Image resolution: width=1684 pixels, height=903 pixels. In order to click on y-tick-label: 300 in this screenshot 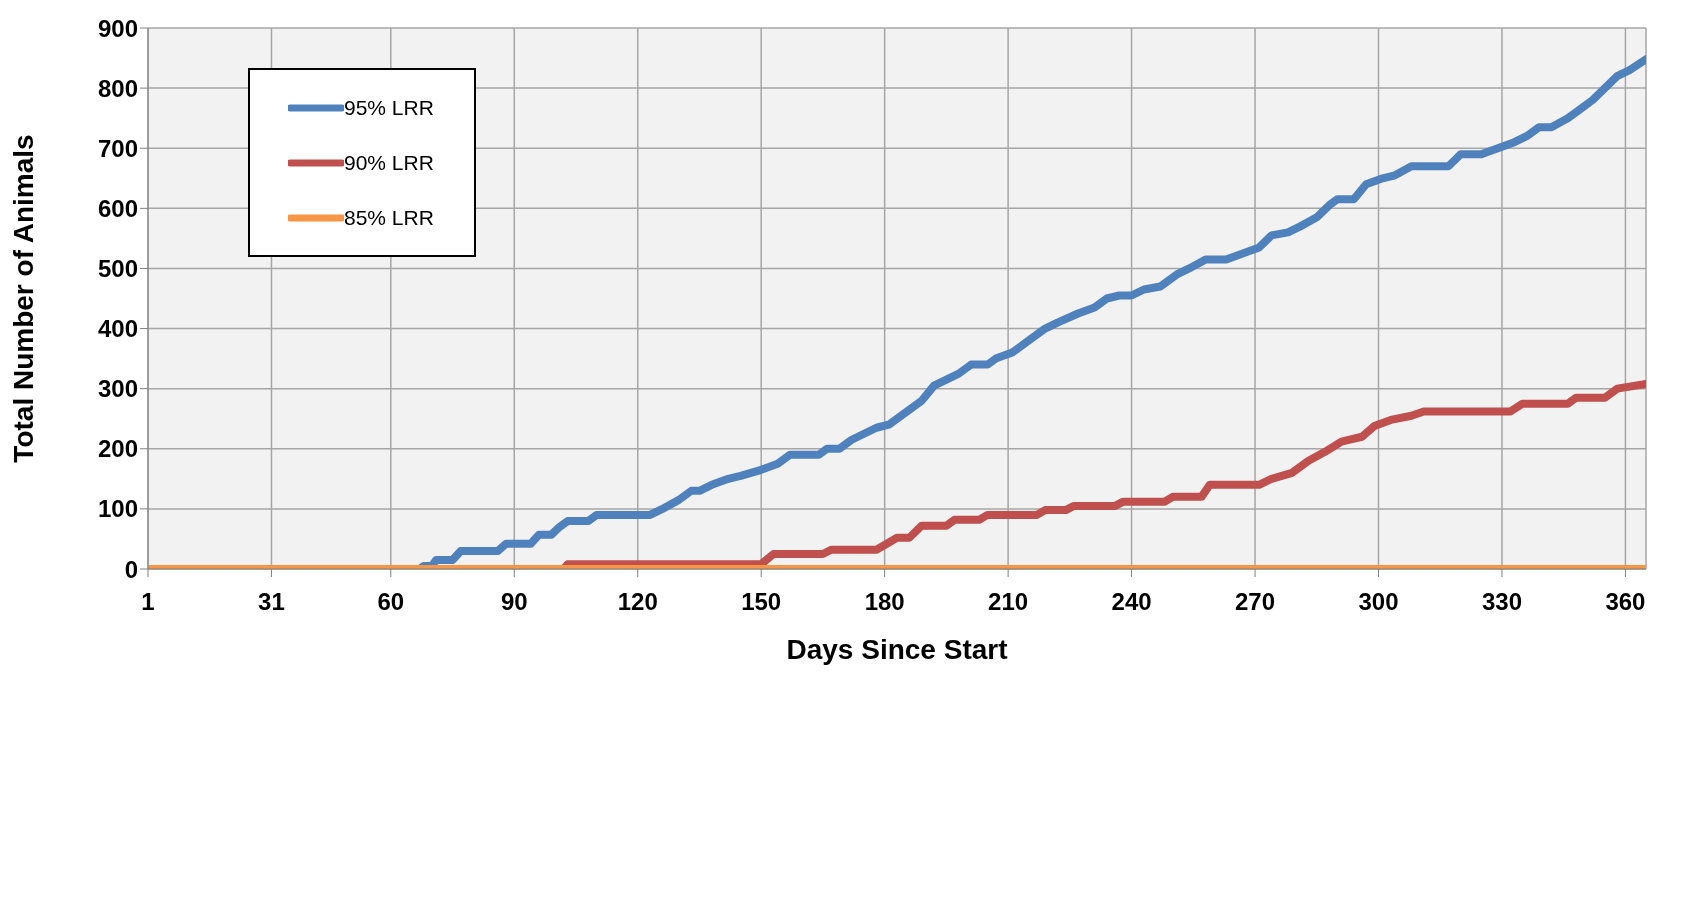, I will do `click(117, 389)`.